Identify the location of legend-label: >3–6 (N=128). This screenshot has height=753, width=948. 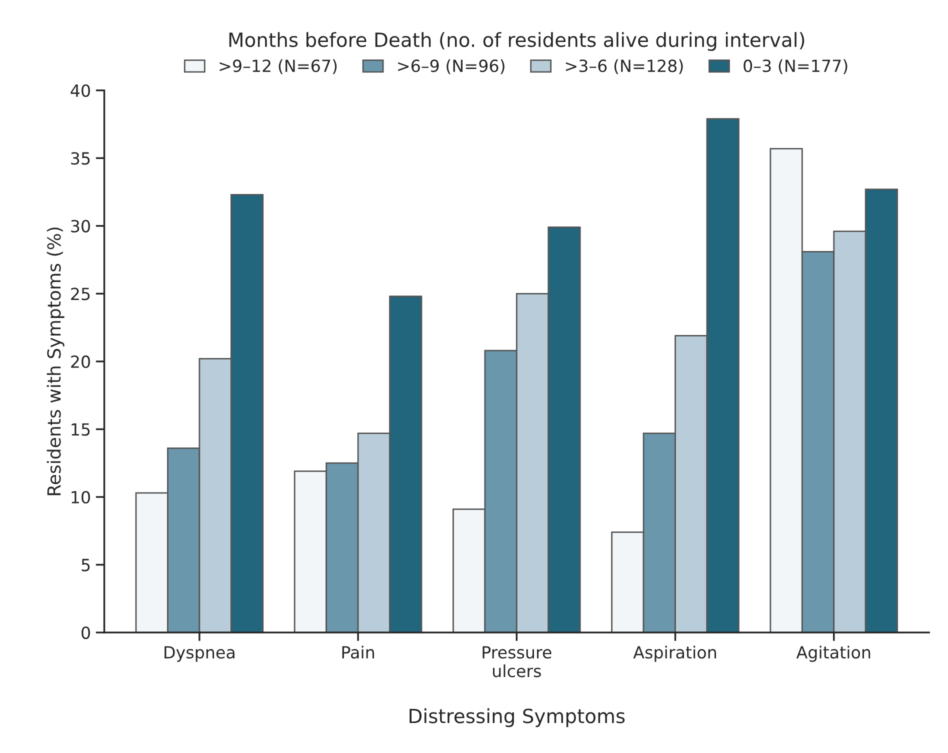
(624, 66).